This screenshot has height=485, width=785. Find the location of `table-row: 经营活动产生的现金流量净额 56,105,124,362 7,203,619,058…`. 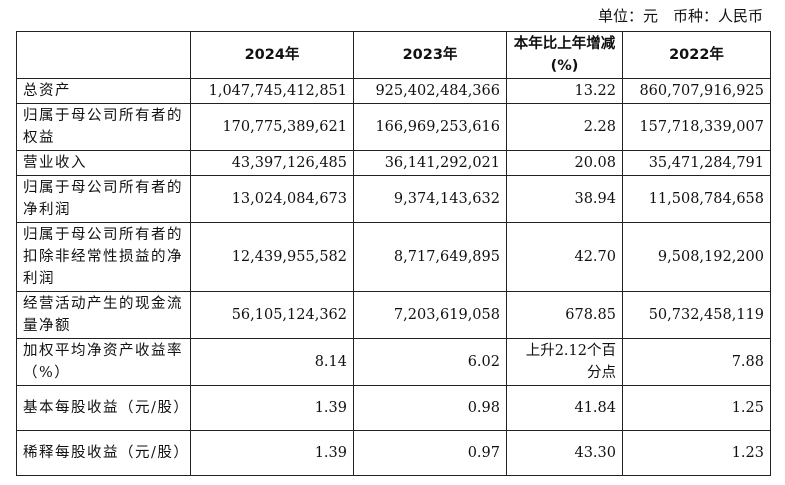

table-row: 经营活动产生的现金流量净额 56,105,124,362 7,203,619,058… is located at coordinates (393, 315).